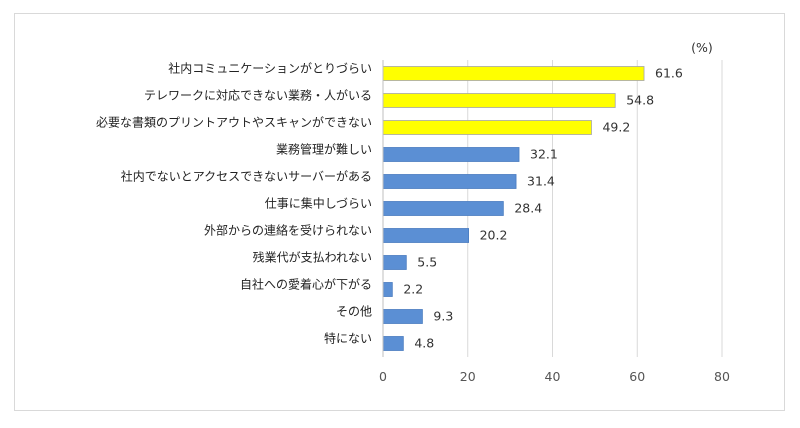 This screenshot has height=428, width=800. I want to click on x-tick-label: 0, so click(383, 376).